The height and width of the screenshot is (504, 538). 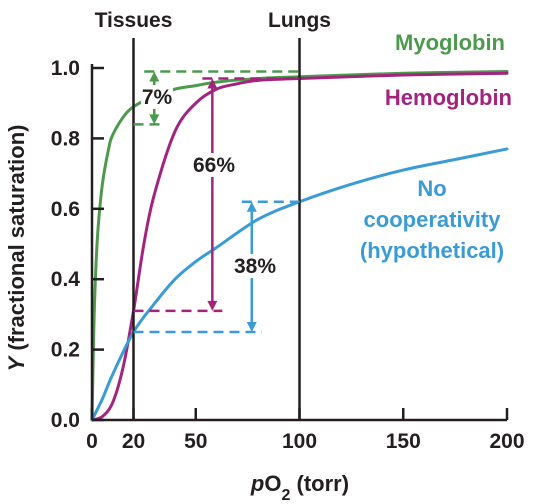 I want to click on x-axis-label-subscript: 2, so click(x=286, y=495).